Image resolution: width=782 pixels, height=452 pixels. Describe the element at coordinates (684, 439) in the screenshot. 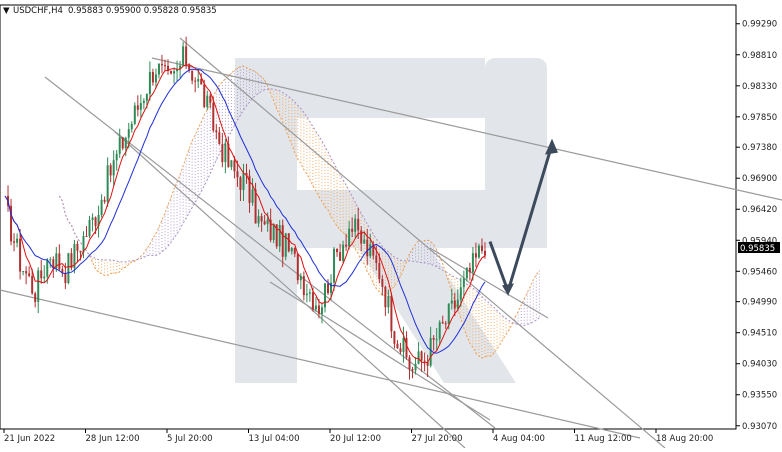

I see `x-tick-label: 18 Aug 20:00` at that location.